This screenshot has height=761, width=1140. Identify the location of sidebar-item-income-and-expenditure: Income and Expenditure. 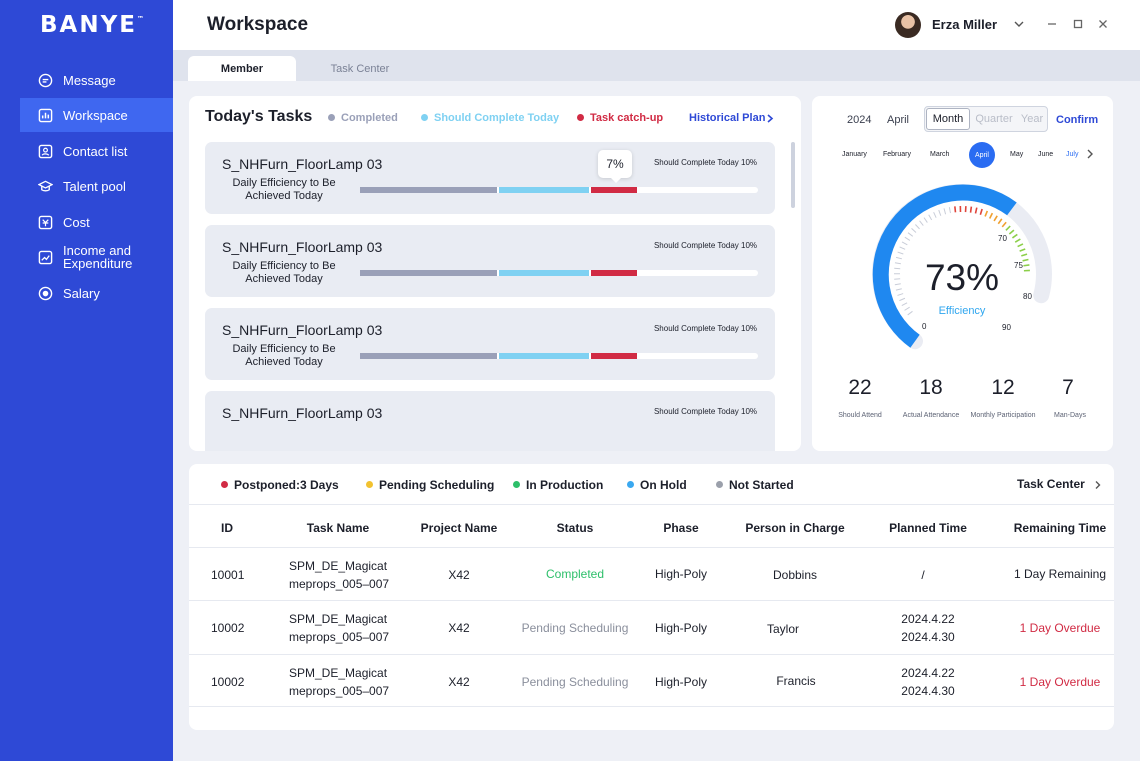
(96, 257).